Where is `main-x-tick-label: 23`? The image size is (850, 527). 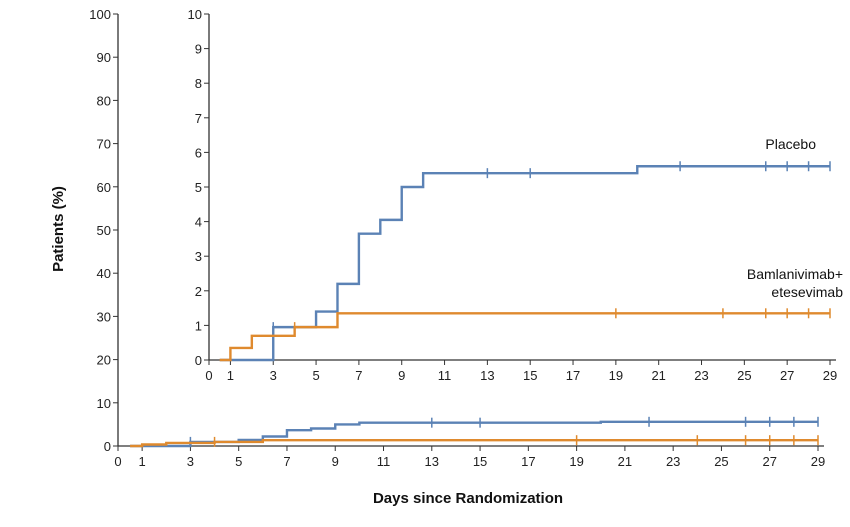
main-x-tick-label: 23 is located at coordinates (673, 461).